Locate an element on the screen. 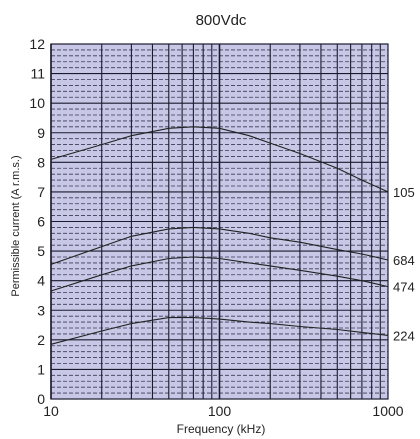 This screenshot has height=439, width=420. series-label-684: 684 is located at coordinates (404, 260).